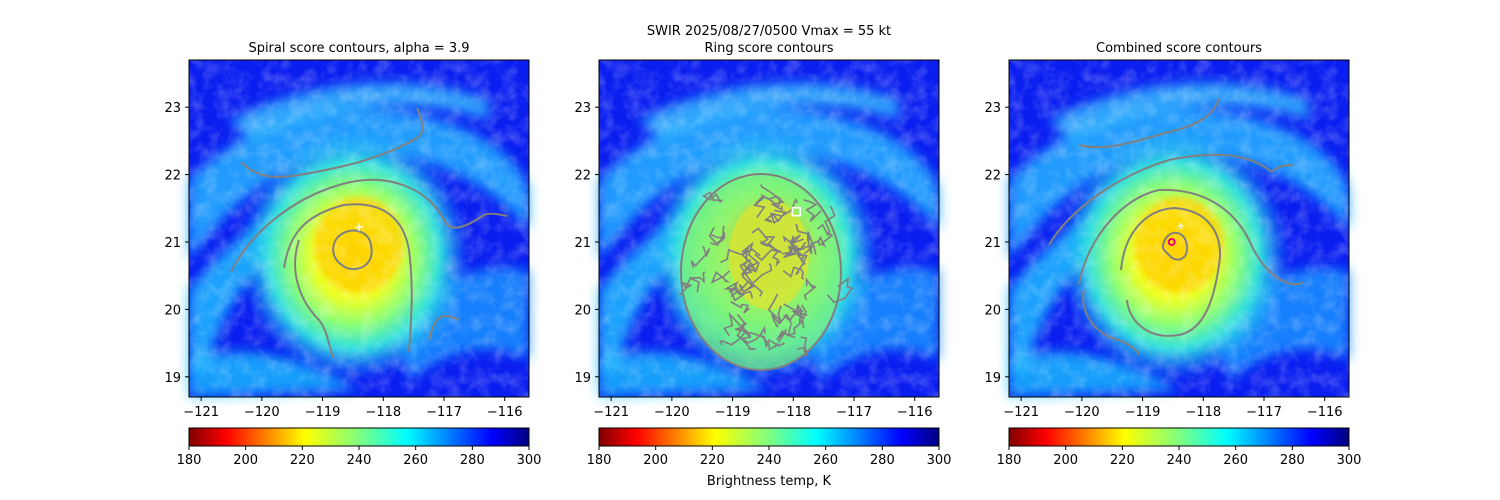 Image resolution: width=1500 pixels, height=500 pixels. What do you see at coordinates (769, 447) in the screenshot?
I see `colorbar-2: 180 200 220 240 260 280 300` at bounding box center [769, 447].